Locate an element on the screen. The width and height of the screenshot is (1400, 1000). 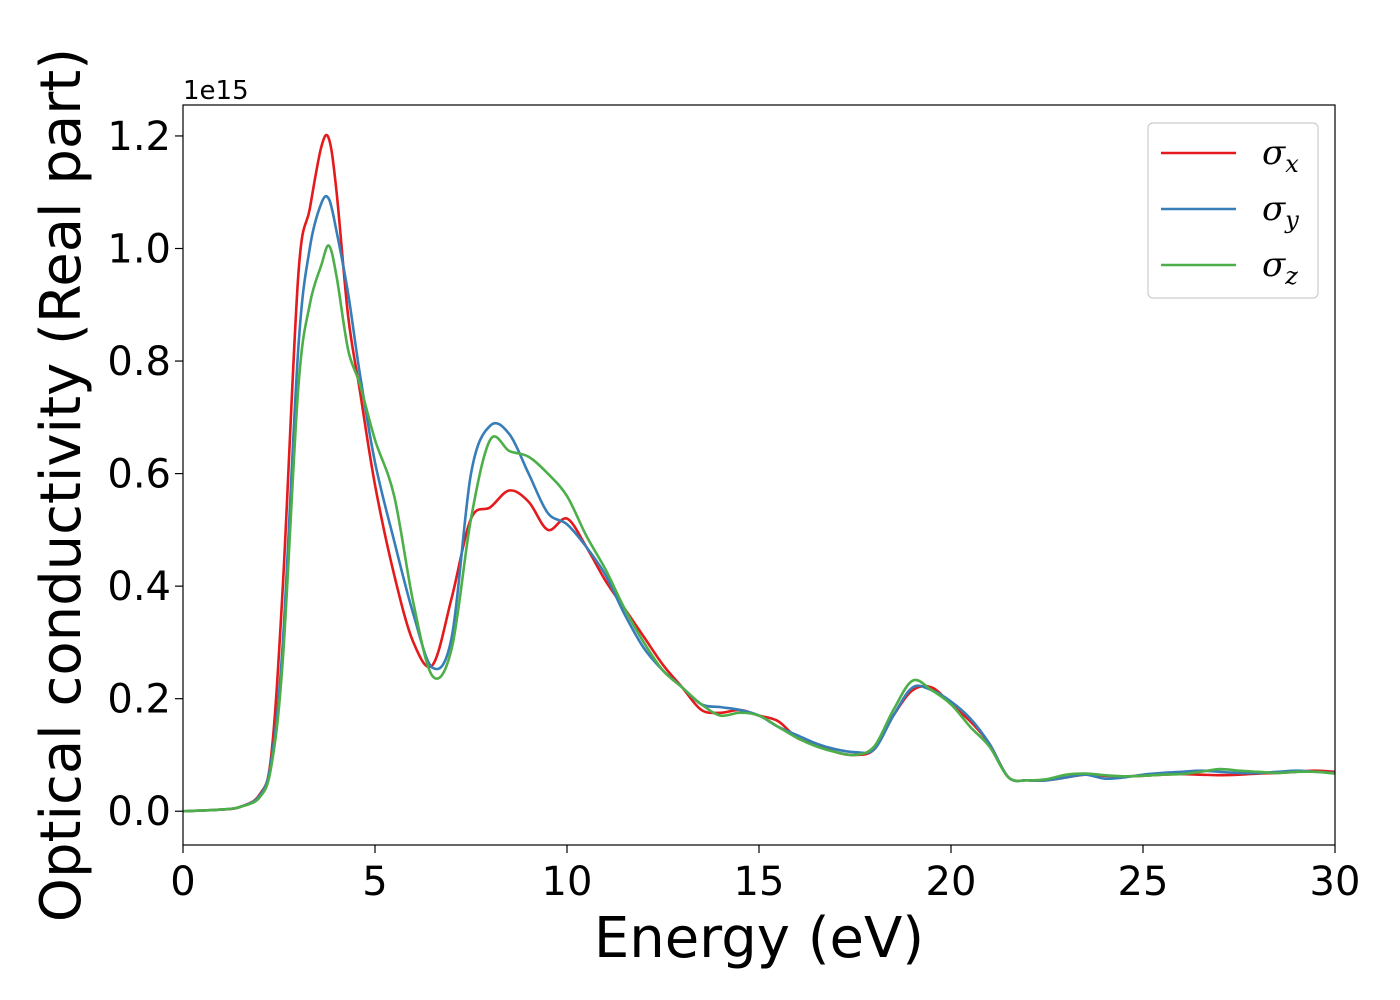
legend-label-x: σx is located at coordinates (1280, 155).